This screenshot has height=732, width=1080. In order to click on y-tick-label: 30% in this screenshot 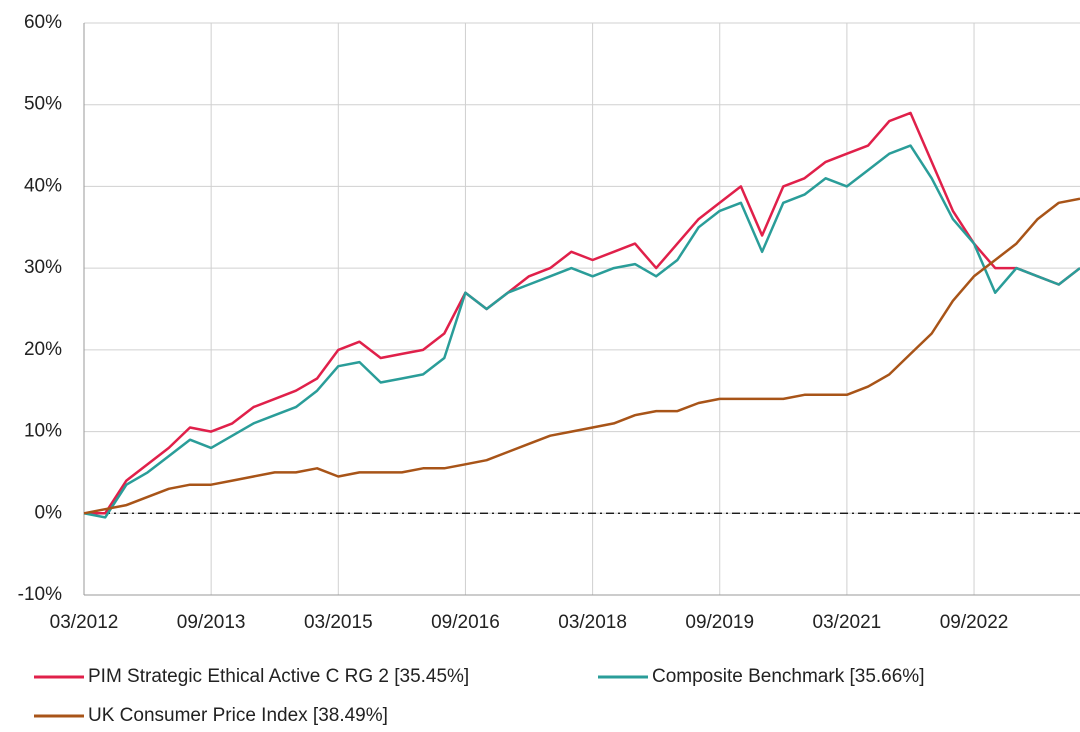, I will do `click(43, 267)`.